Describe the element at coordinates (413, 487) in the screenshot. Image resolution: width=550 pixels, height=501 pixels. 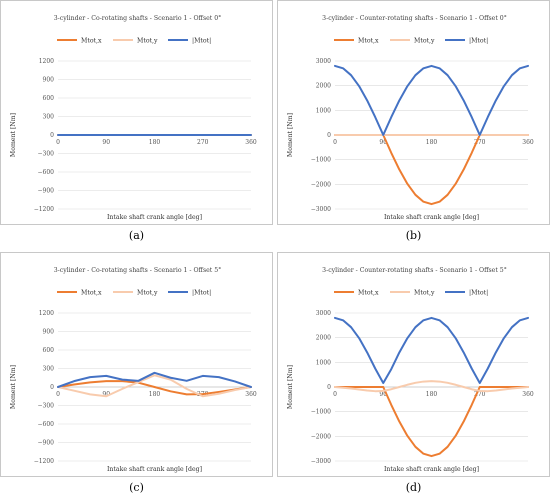
I see `panel-label-d: (d)` at that location.